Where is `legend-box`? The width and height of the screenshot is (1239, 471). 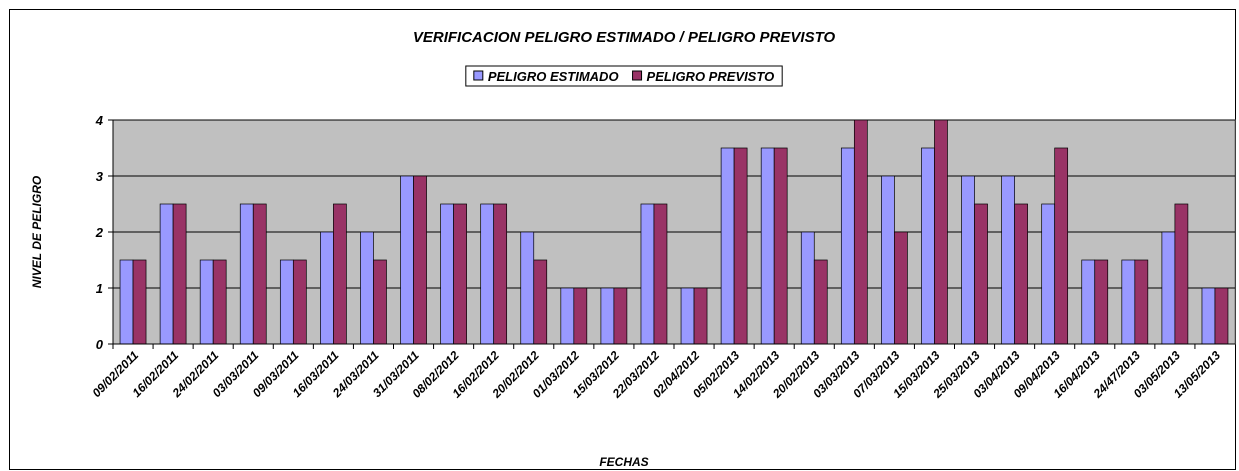
legend-box is located at coordinates (624, 76).